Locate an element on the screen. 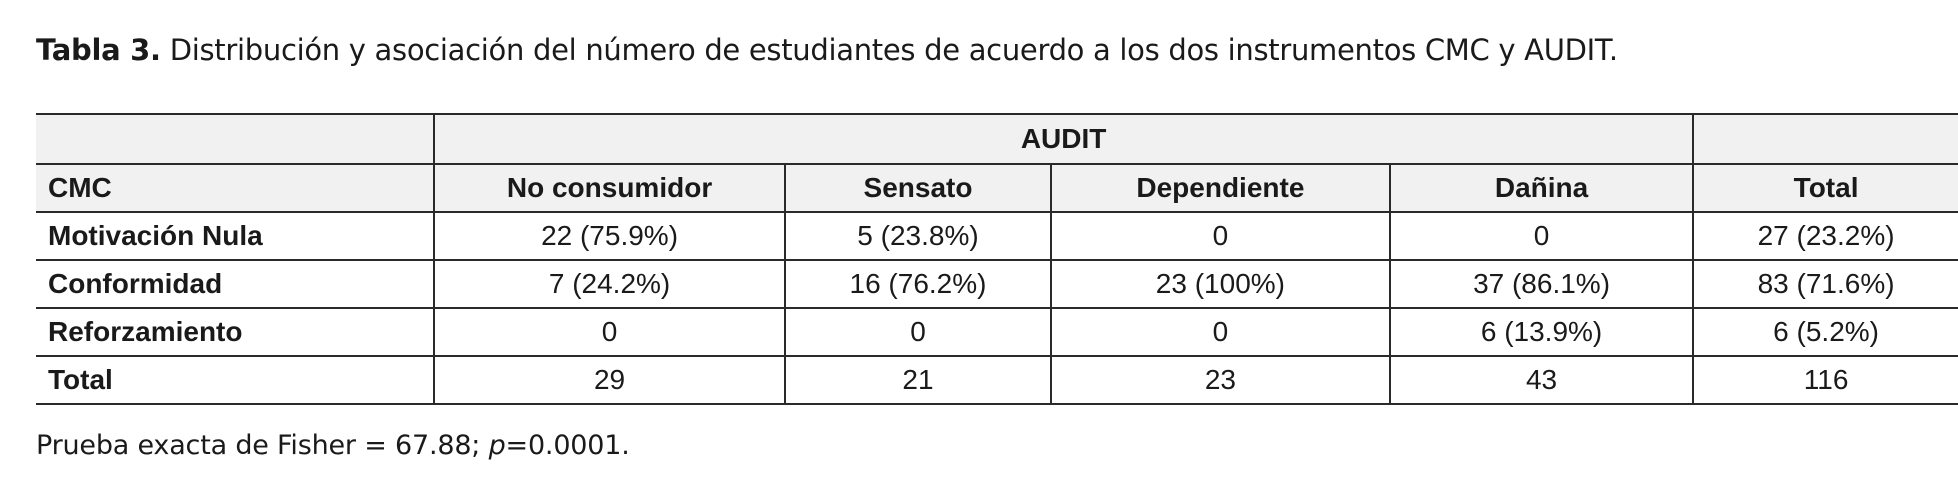 This screenshot has height=491, width=1958. p-symbol: p is located at coordinates (497, 445).